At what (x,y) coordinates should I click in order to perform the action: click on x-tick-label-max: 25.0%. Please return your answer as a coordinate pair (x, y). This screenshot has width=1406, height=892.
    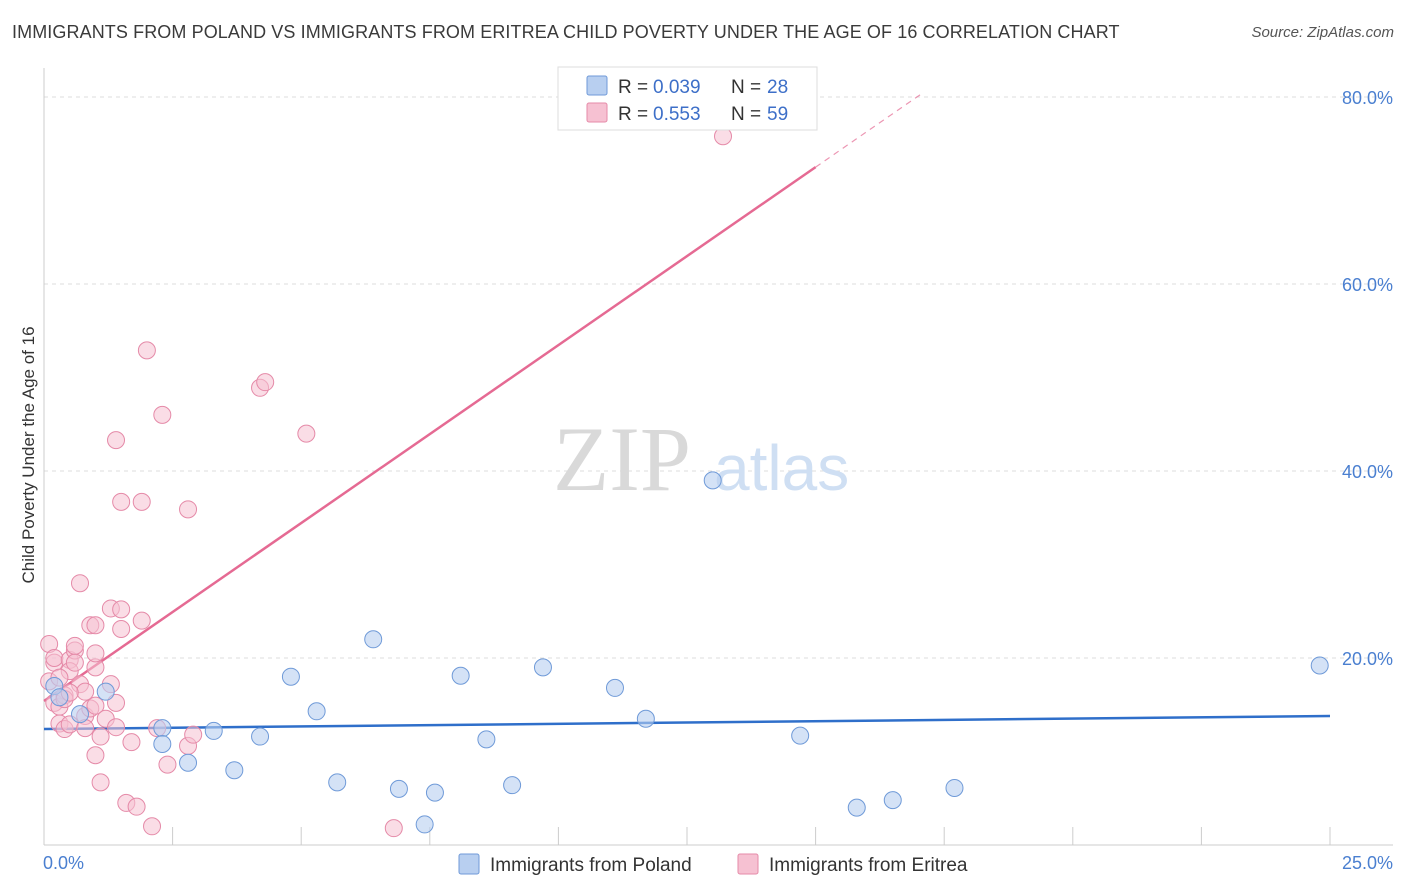
    Looking at the image, I should click on (1367, 863).